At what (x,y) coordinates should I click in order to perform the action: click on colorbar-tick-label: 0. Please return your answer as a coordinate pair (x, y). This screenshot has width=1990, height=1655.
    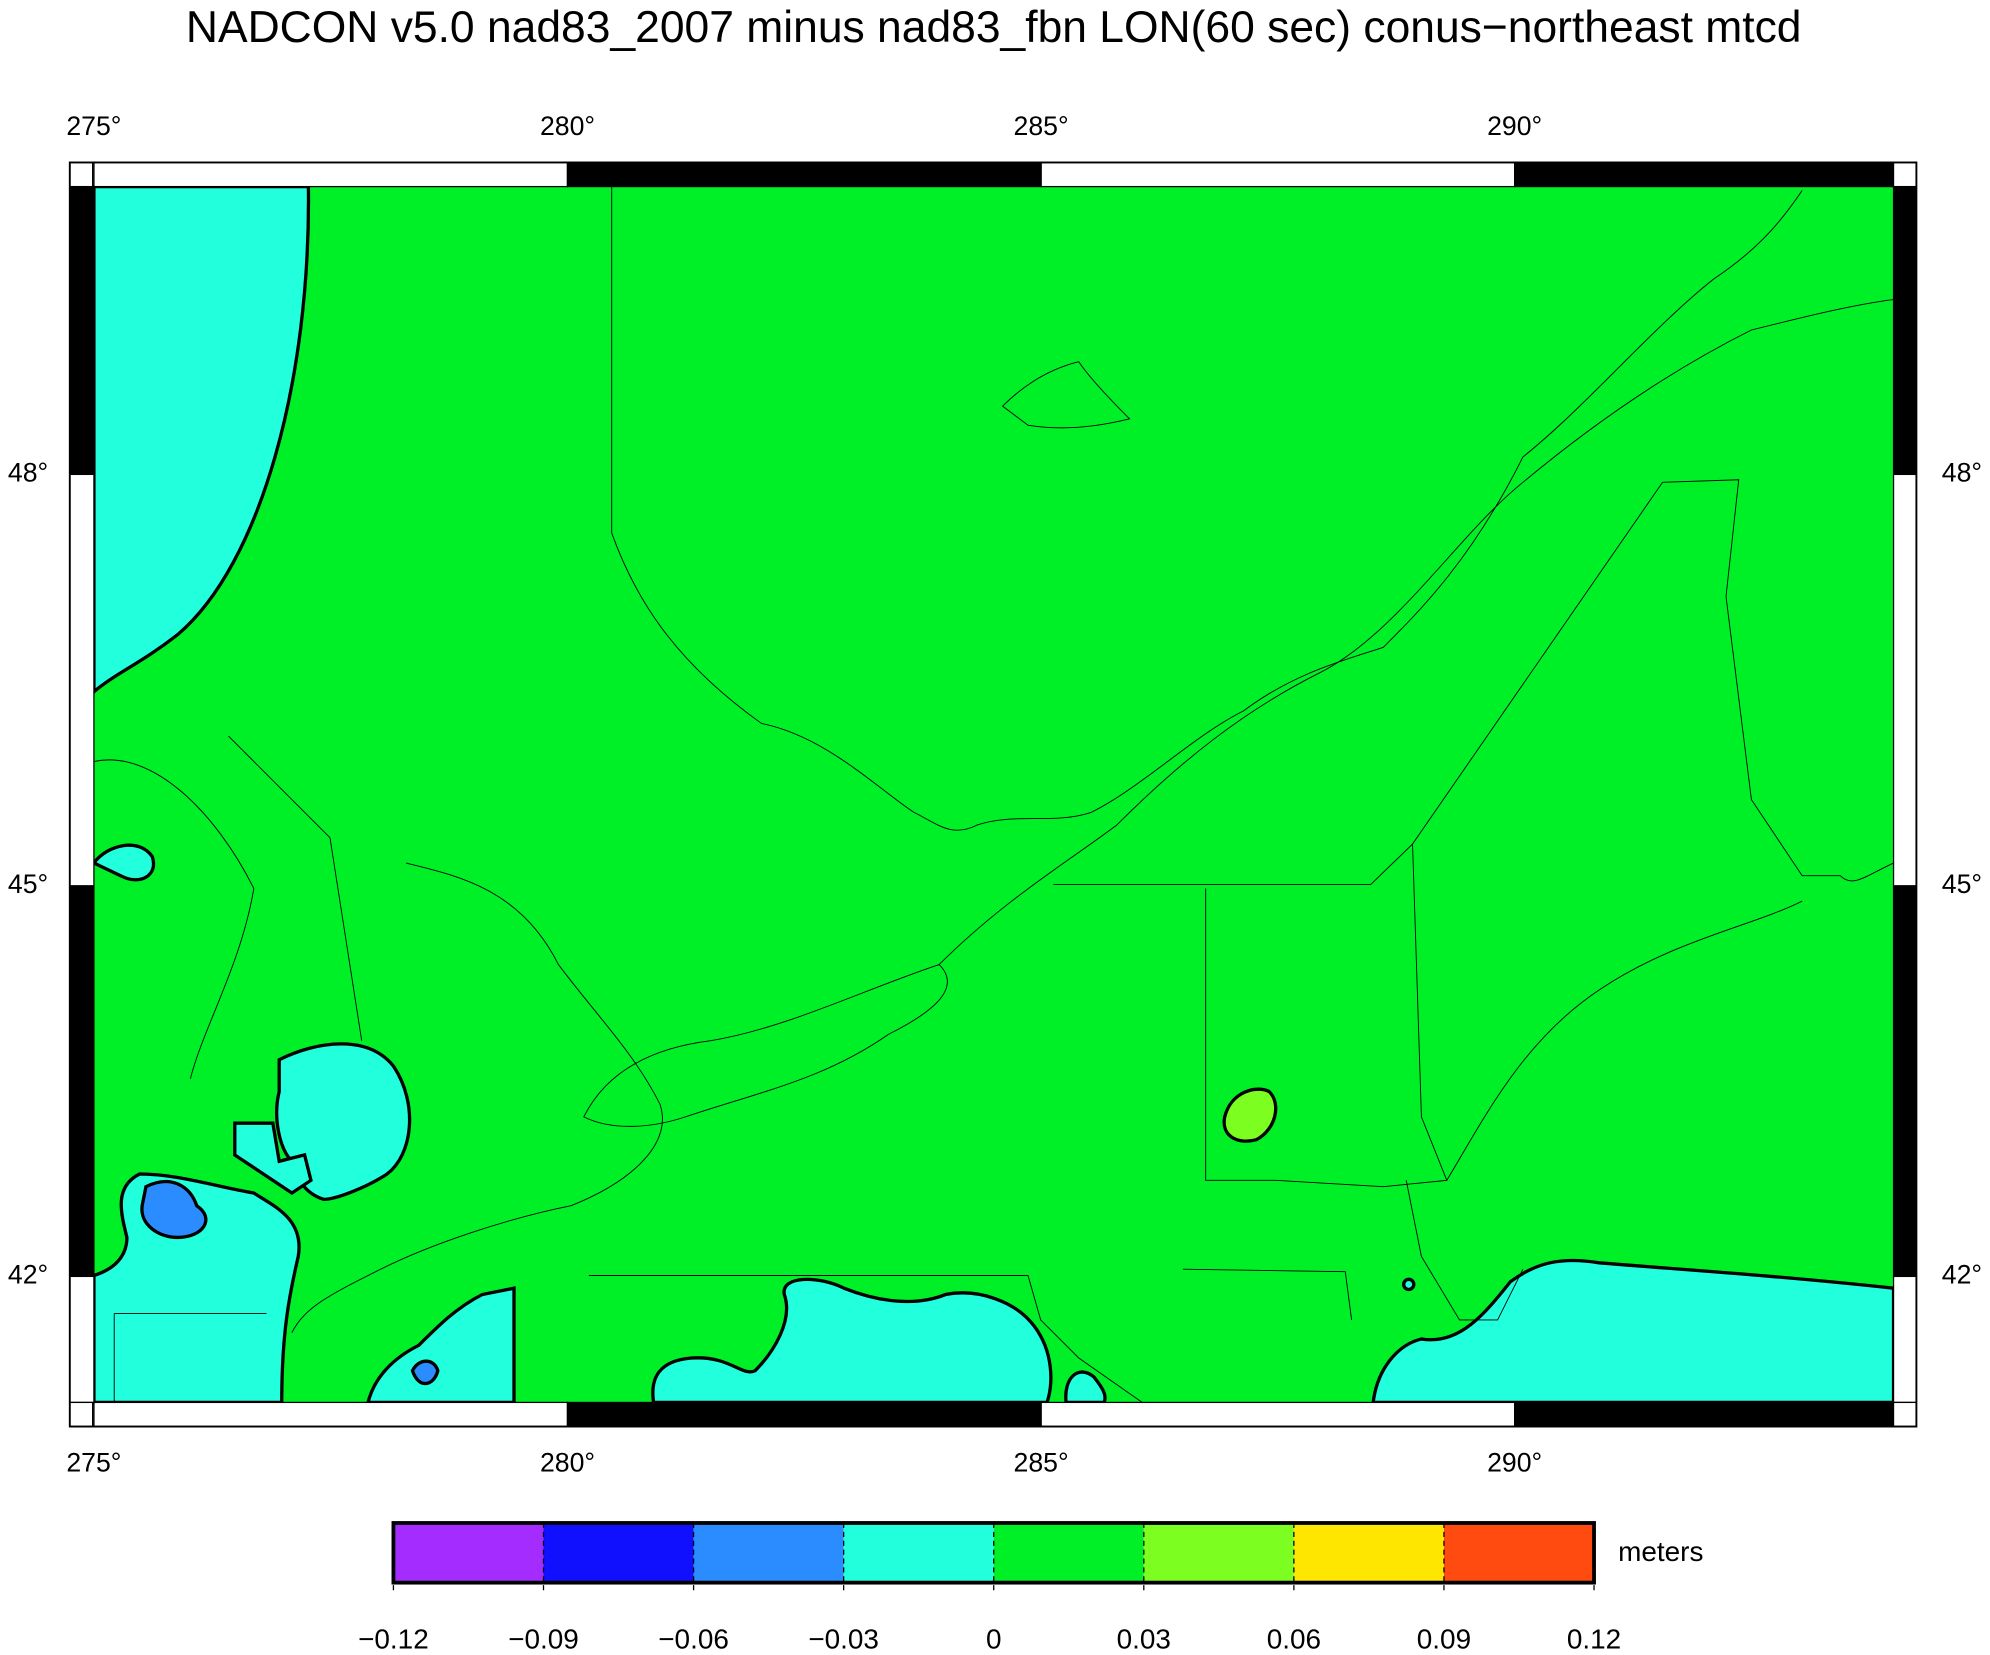
    Looking at the image, I should click on (994, 1638).